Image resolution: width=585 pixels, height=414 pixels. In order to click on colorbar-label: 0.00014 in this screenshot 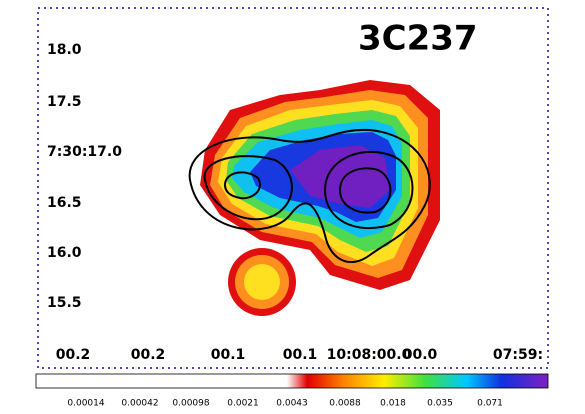, I will do `click(85, 404)`.